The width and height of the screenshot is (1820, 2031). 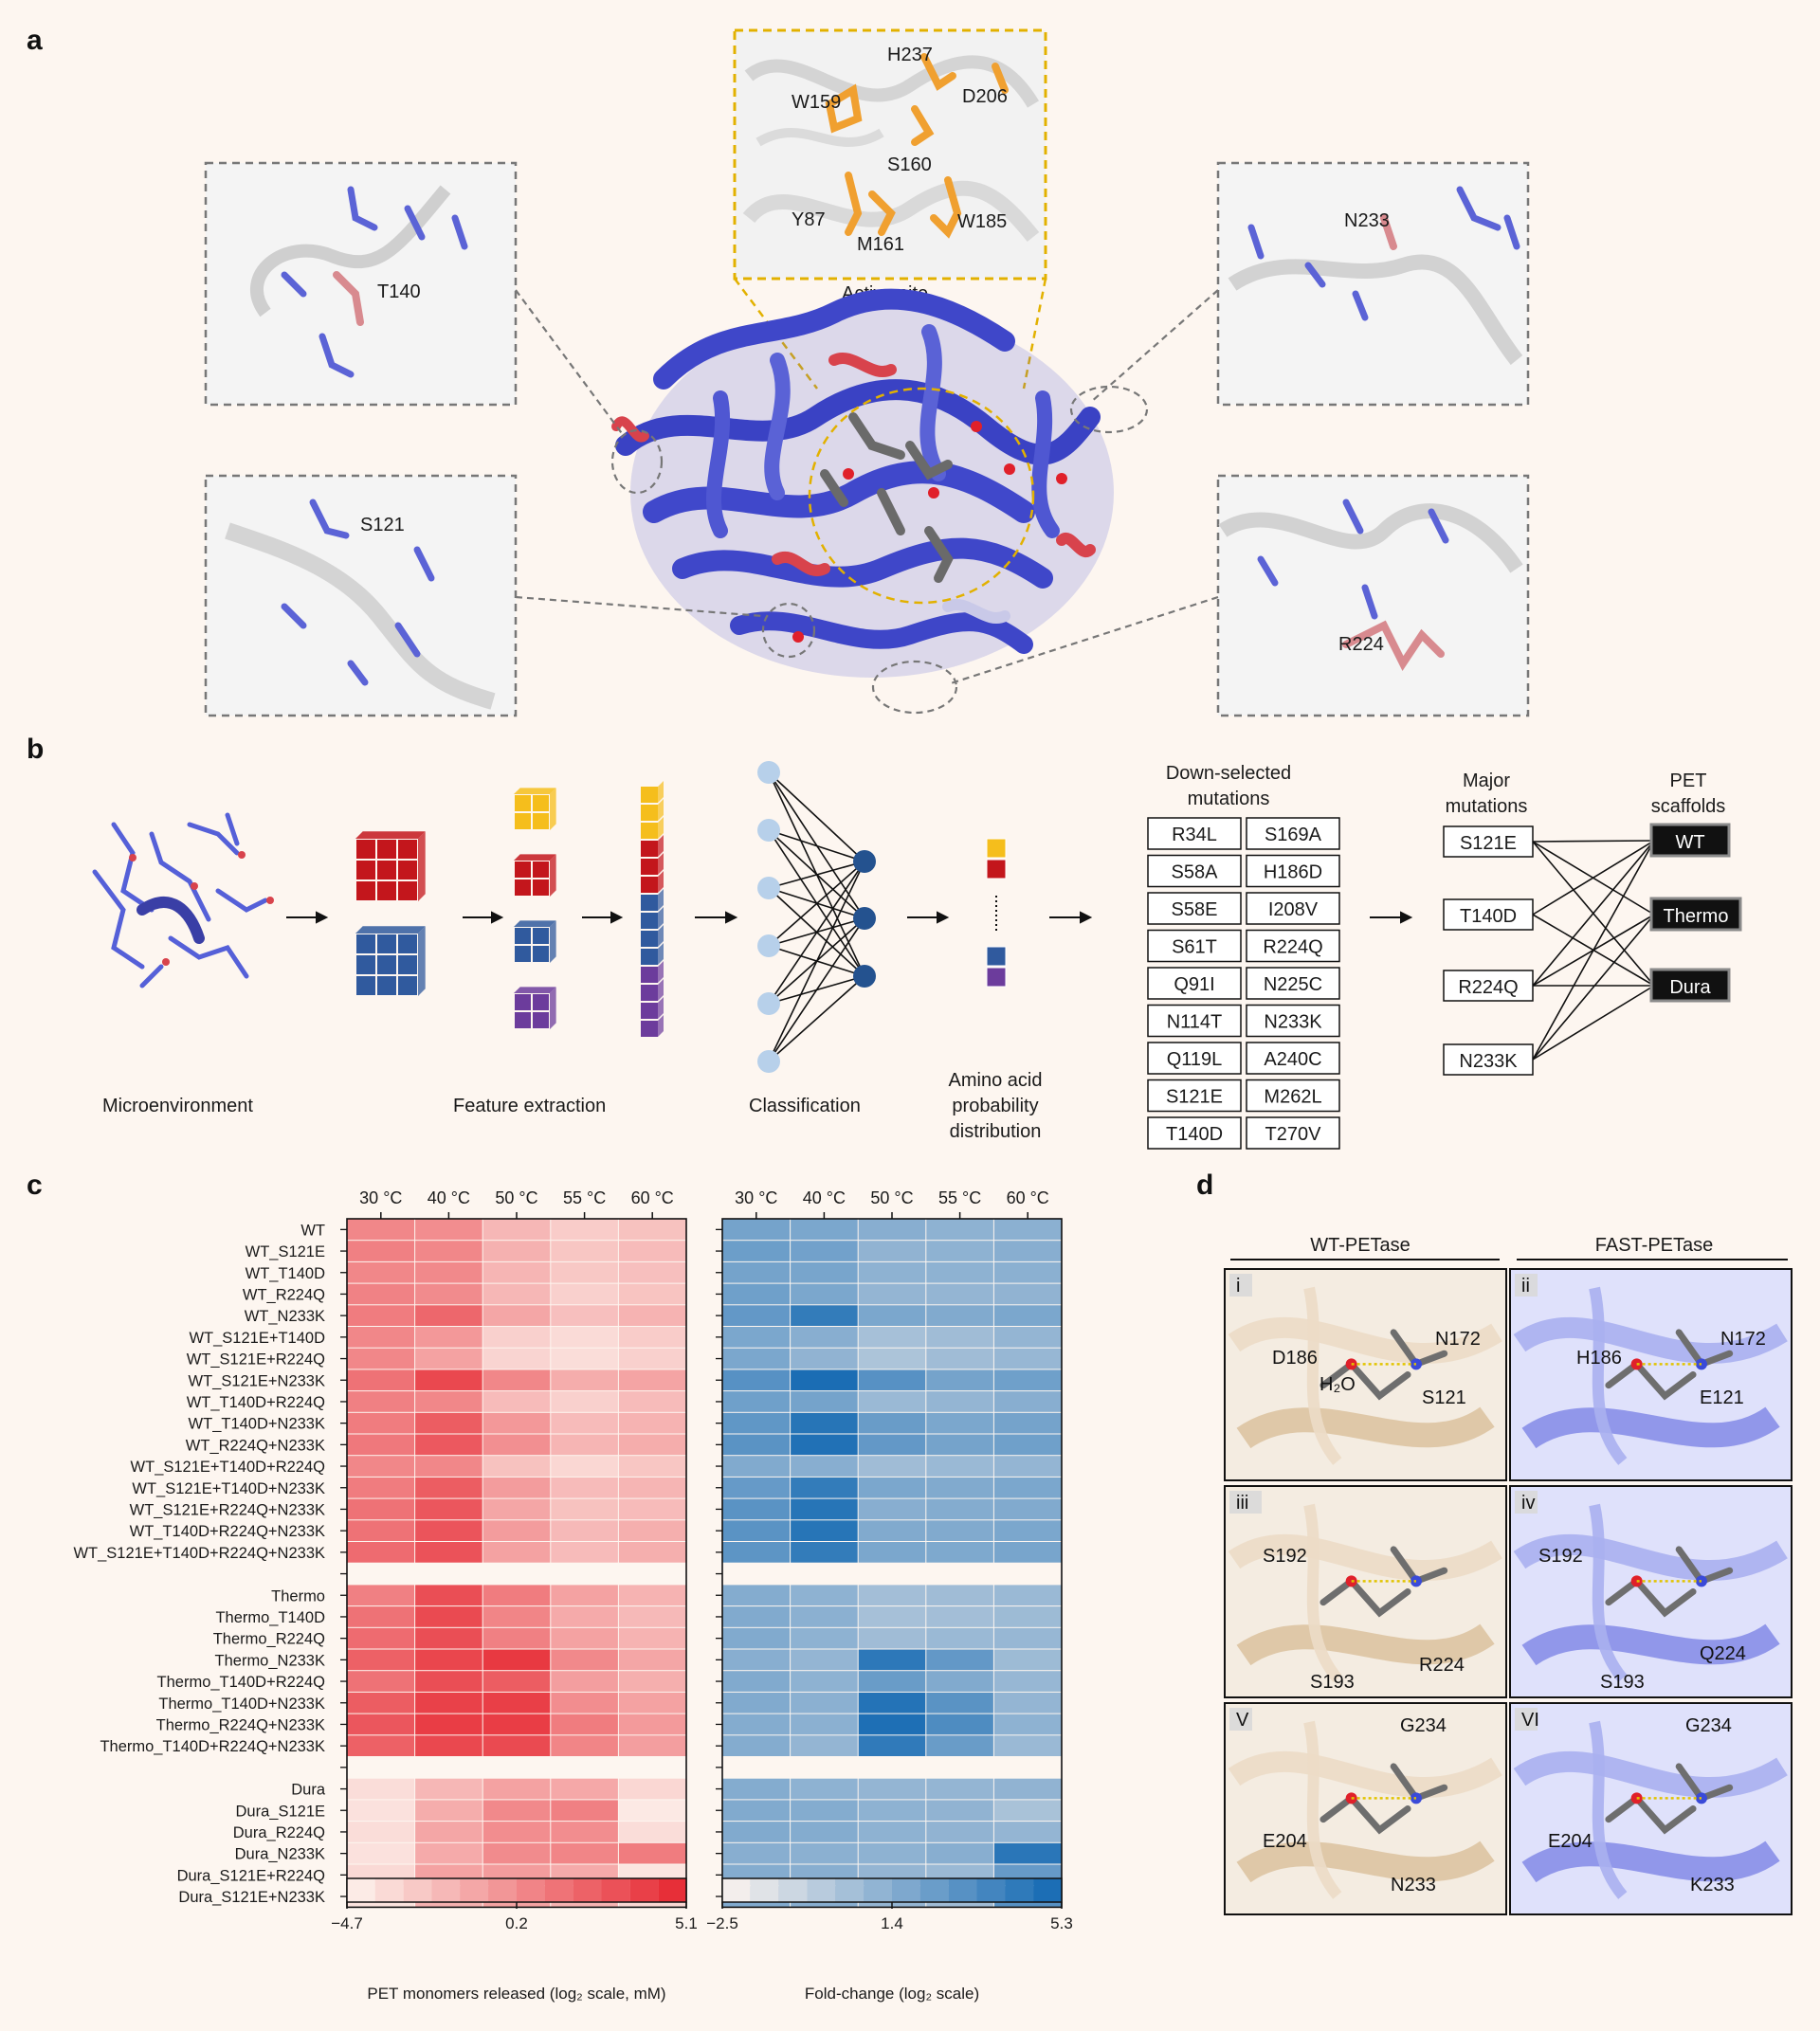 I want to click on inset-n233: N233, so click(x=1373, y=284).